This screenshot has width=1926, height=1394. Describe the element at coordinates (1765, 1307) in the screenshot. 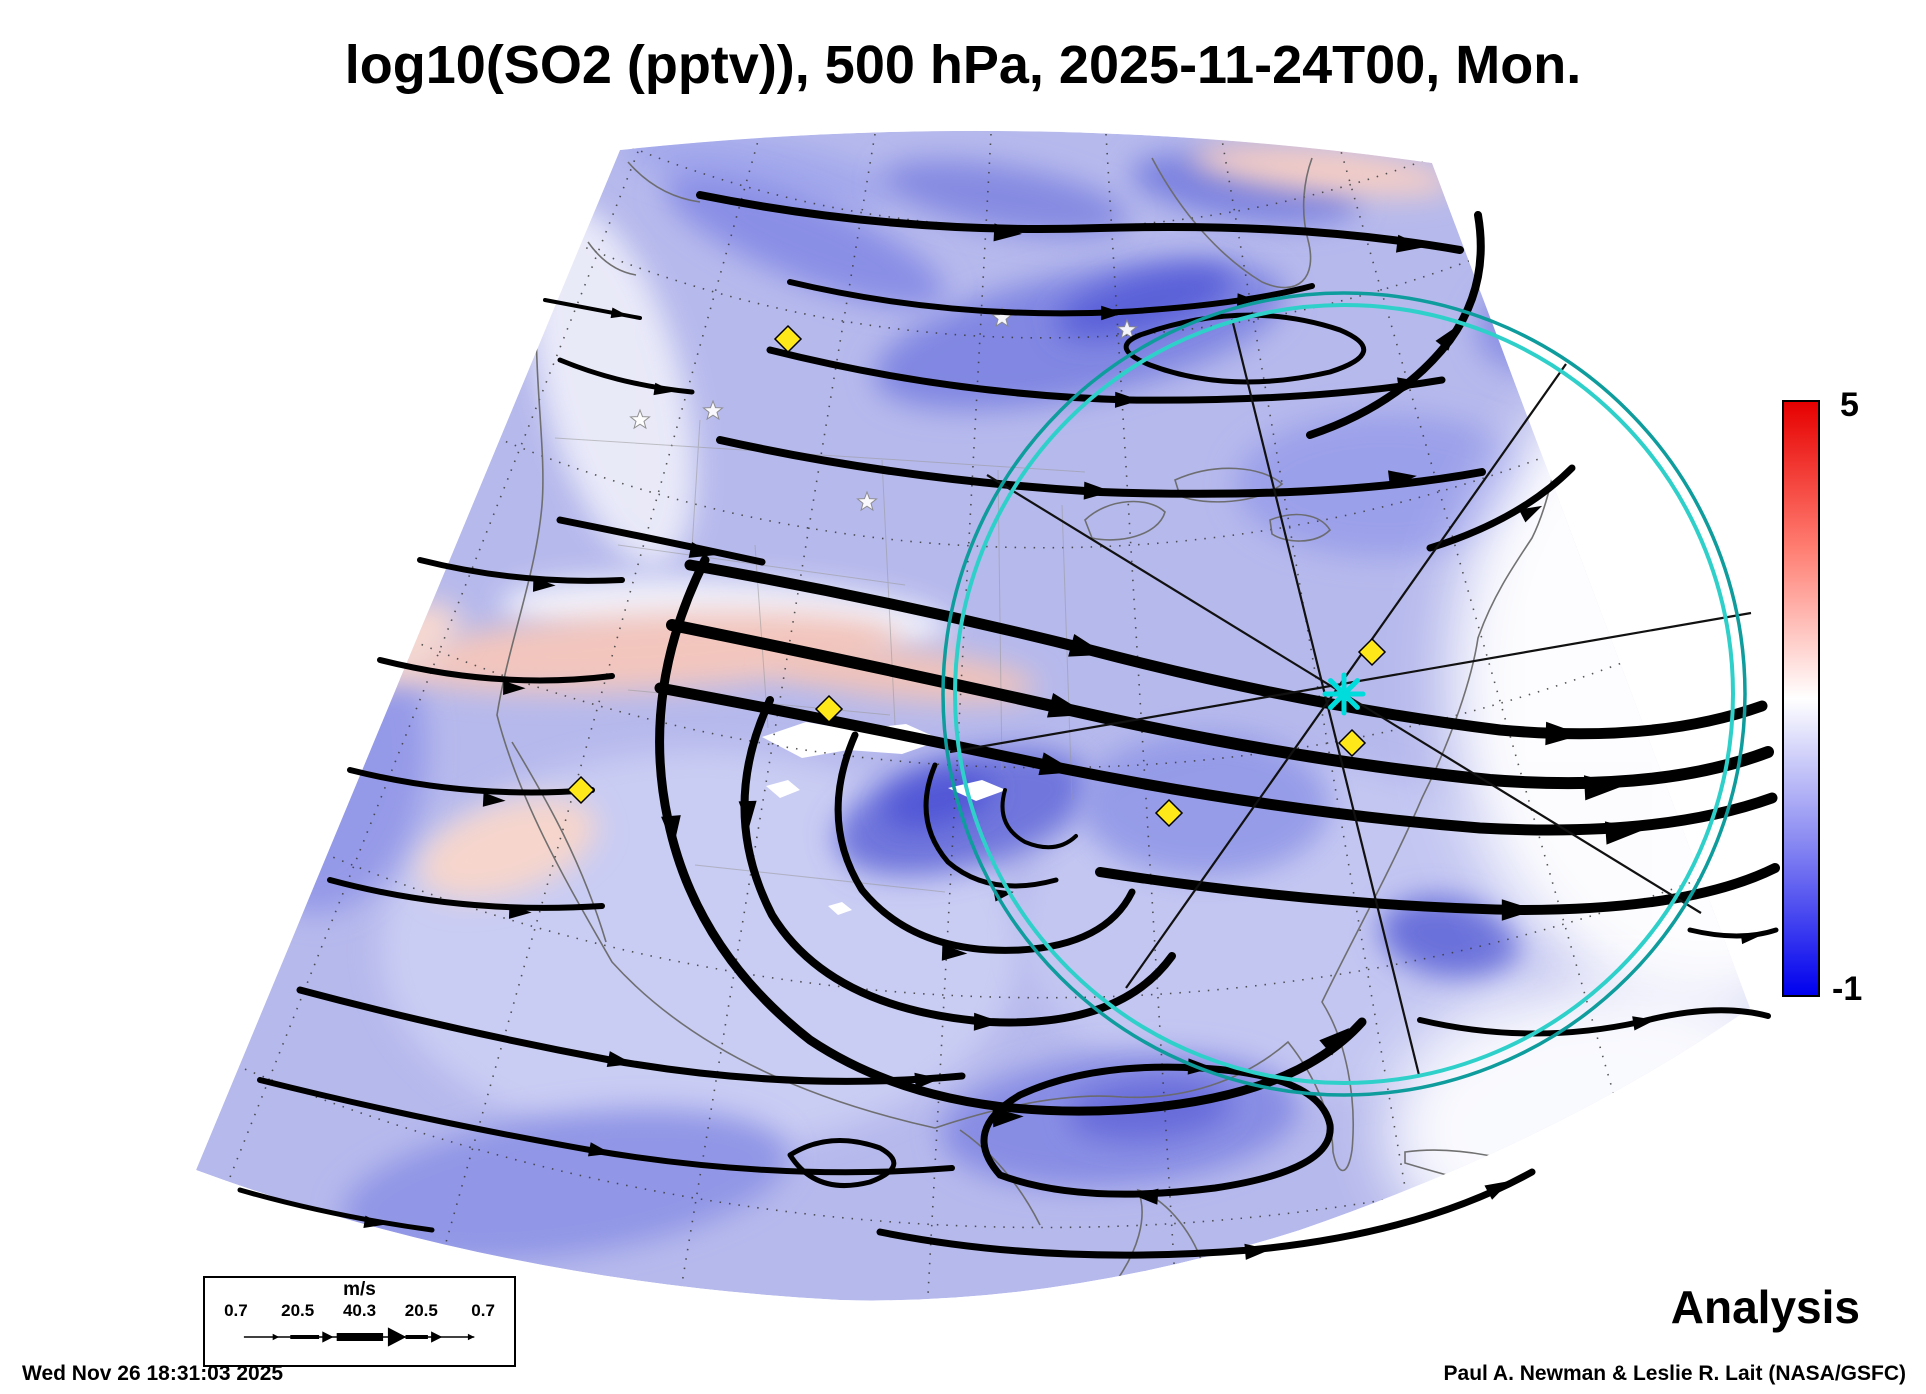

I see `analysis-label: Analysis` at that location.